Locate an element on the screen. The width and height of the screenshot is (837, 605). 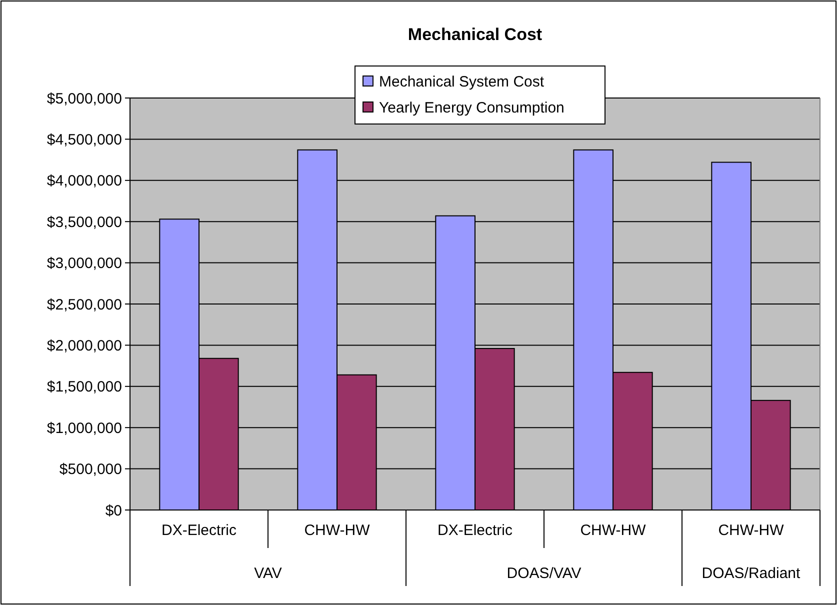
legend-label: Mechanical System Cost is located at coordinates (462, 81).